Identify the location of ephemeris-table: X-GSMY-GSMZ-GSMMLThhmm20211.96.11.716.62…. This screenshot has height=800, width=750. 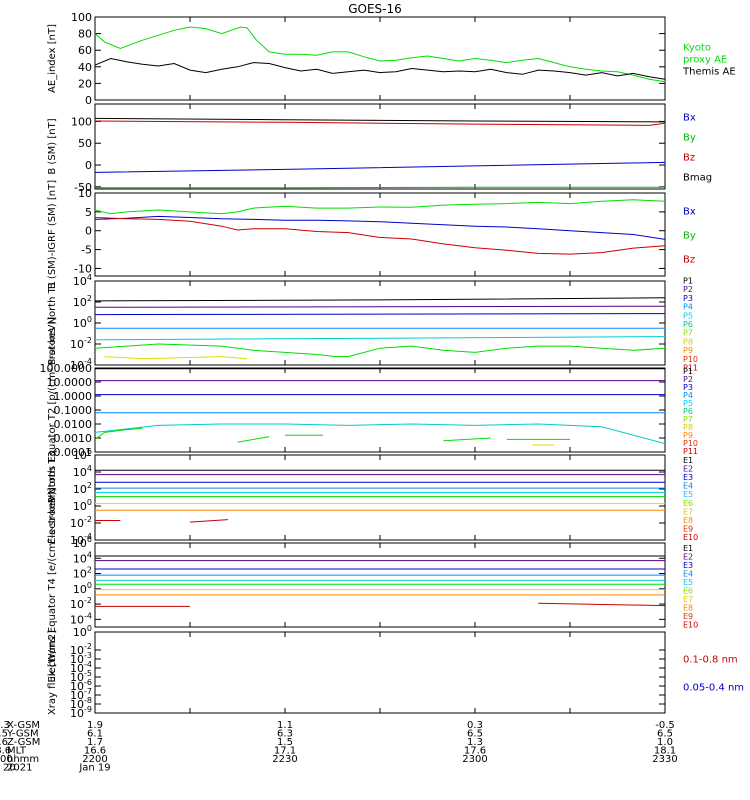
(339, 747).